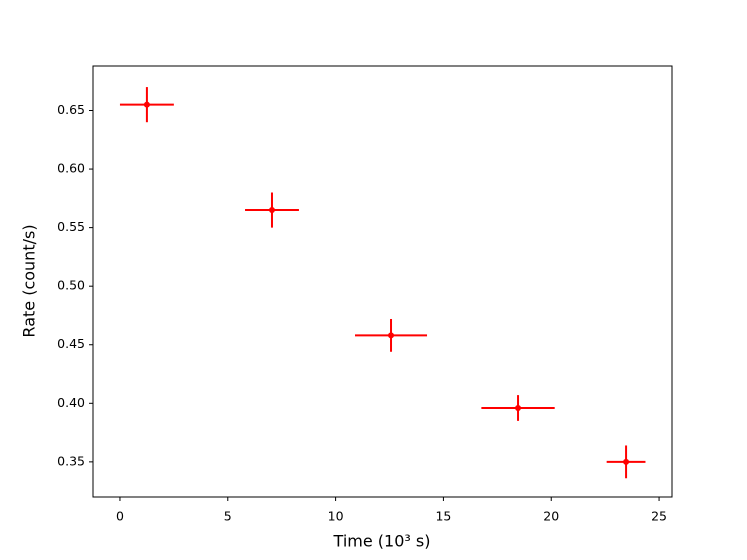 This screenshot has width=747, height=560. I want to click on x-tick-label: 20, so click(551, 516).